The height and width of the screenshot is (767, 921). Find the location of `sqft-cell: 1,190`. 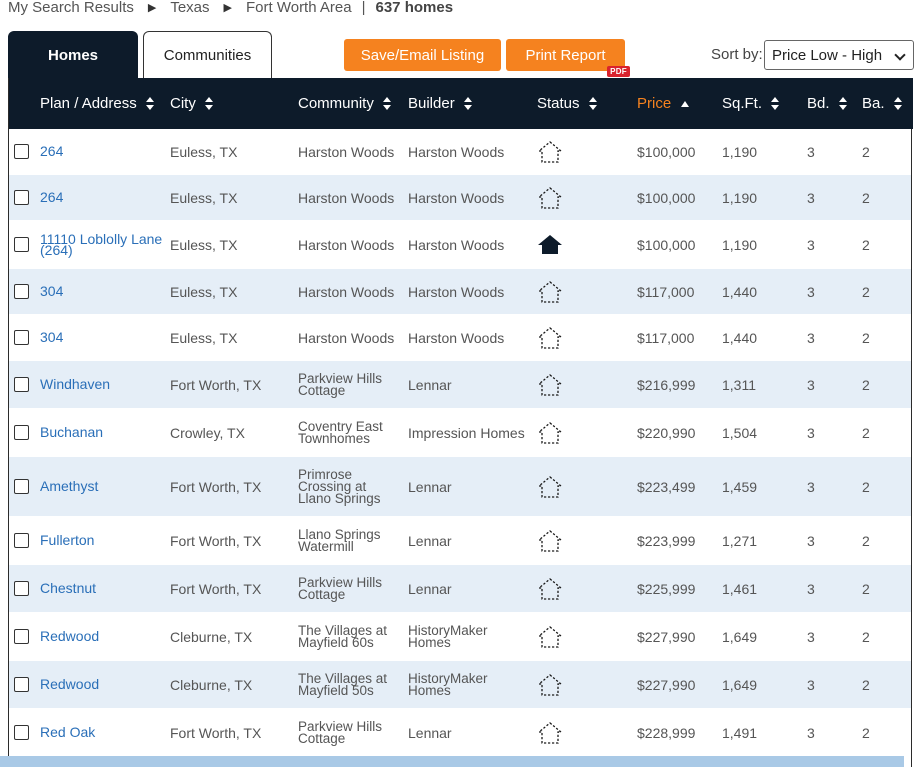

sqft-cell: 1,190 is located at coordinates (740, 197).